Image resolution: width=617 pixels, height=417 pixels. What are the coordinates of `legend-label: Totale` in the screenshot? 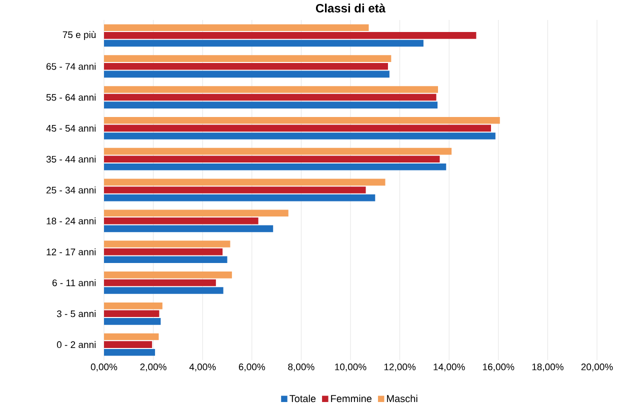 It's located at (303, 398).